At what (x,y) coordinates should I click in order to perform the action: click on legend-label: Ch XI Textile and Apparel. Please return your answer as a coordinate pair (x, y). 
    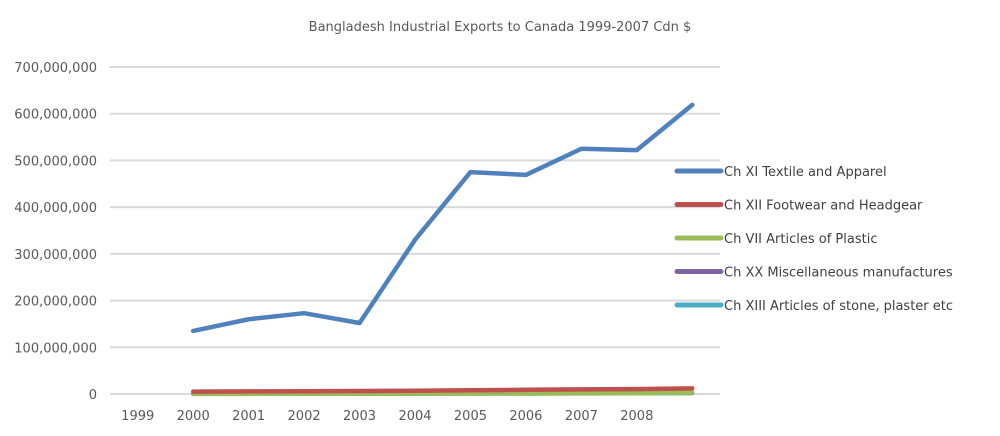
    Looking at the image, I should click on (805, 172).